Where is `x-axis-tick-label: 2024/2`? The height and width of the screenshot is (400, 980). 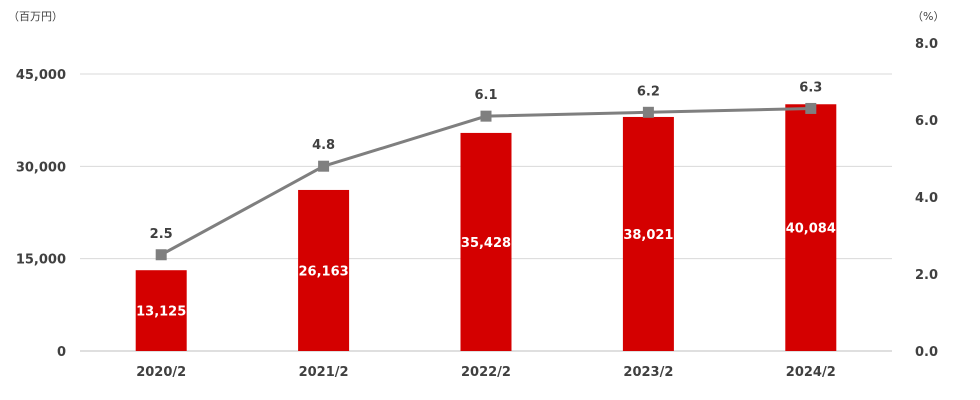 x-axis-tick-label: 2024/2 is located at coordinates (811, 372).